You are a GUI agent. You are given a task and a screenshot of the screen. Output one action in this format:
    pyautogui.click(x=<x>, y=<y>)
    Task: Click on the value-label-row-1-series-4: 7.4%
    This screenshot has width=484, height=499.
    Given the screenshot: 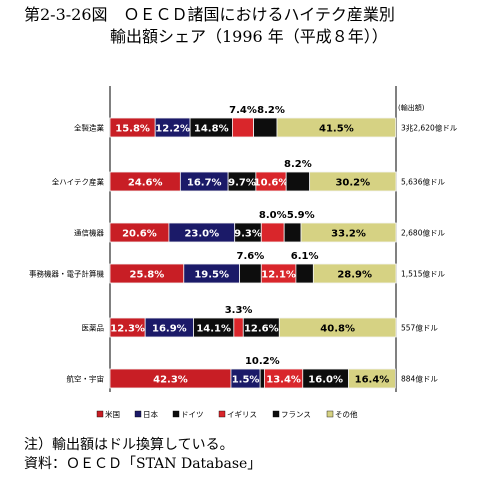 What is the action you would take?
    pyautogui.click(x=243, y=110)
    